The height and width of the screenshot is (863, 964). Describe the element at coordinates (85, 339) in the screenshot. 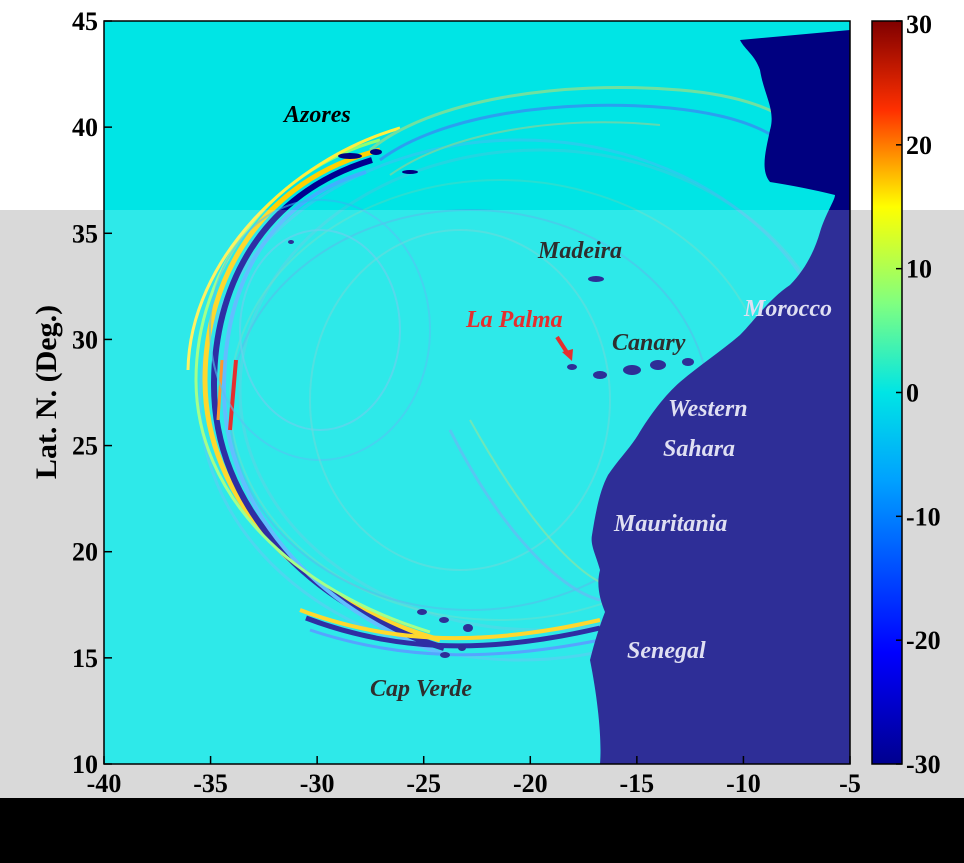

I see `y-tick-label: 30` at that location.